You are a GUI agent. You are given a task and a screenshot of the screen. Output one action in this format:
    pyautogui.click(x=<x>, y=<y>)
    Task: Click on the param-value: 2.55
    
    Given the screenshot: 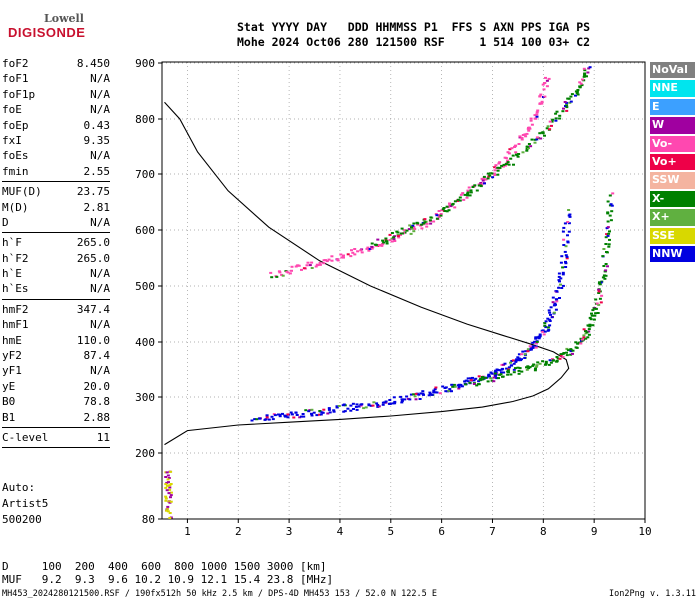 What is the action you would take?
    pyautogui.click(x=97, y=171)
    